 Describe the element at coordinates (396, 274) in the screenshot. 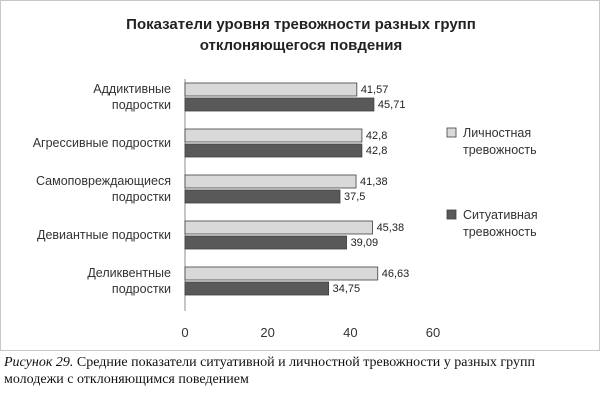

I see `data-label: 46,63` at that location.